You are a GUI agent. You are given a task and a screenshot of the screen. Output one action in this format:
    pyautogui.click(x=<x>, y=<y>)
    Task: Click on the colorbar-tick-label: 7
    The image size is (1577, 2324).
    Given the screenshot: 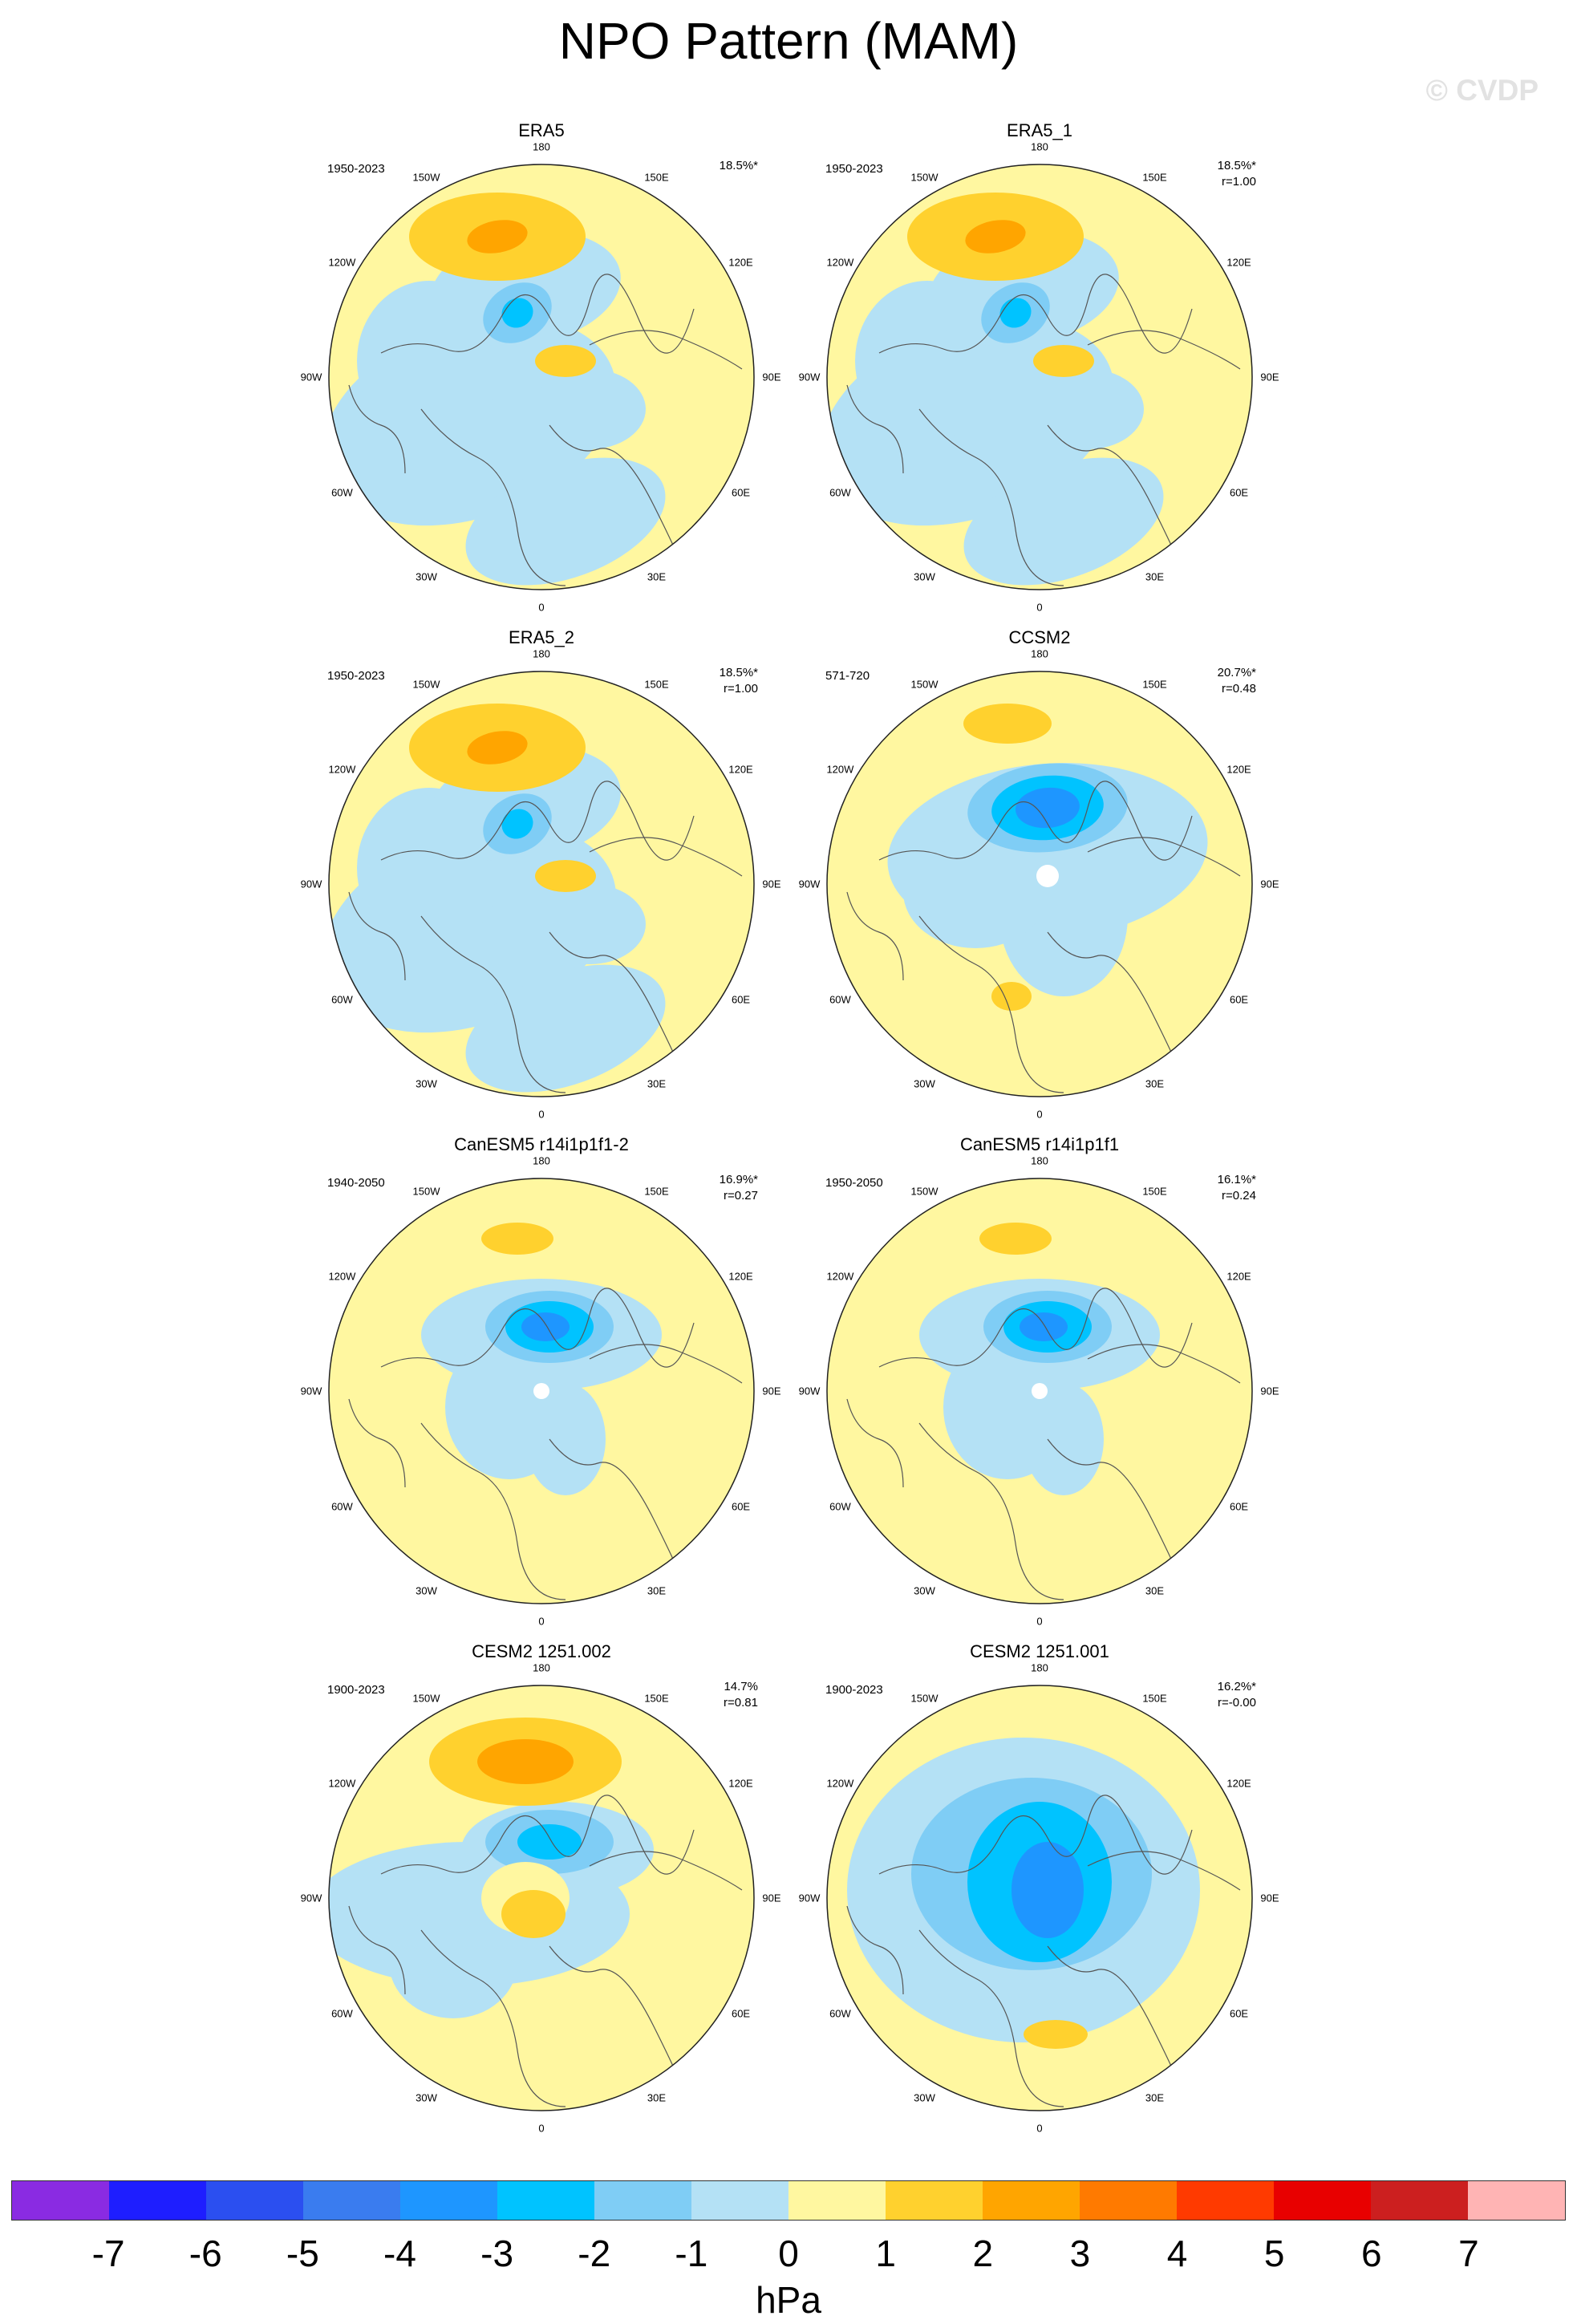 What is the action you would take?
    pyautogui.click(x=1468, y=2253)
    